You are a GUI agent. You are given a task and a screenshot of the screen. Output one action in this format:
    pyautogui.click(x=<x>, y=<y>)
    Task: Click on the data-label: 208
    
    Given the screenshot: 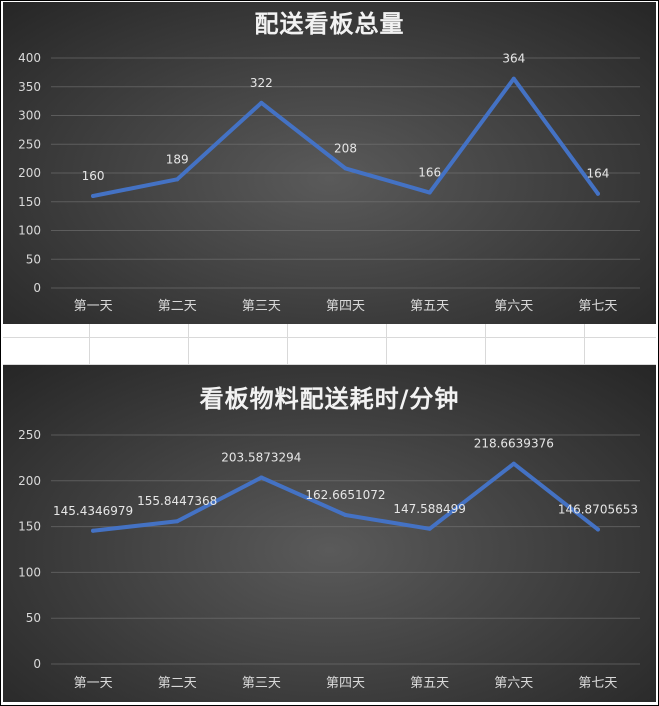 What is the action you would take?
    pyautogui.click(x=345, y=148)
    